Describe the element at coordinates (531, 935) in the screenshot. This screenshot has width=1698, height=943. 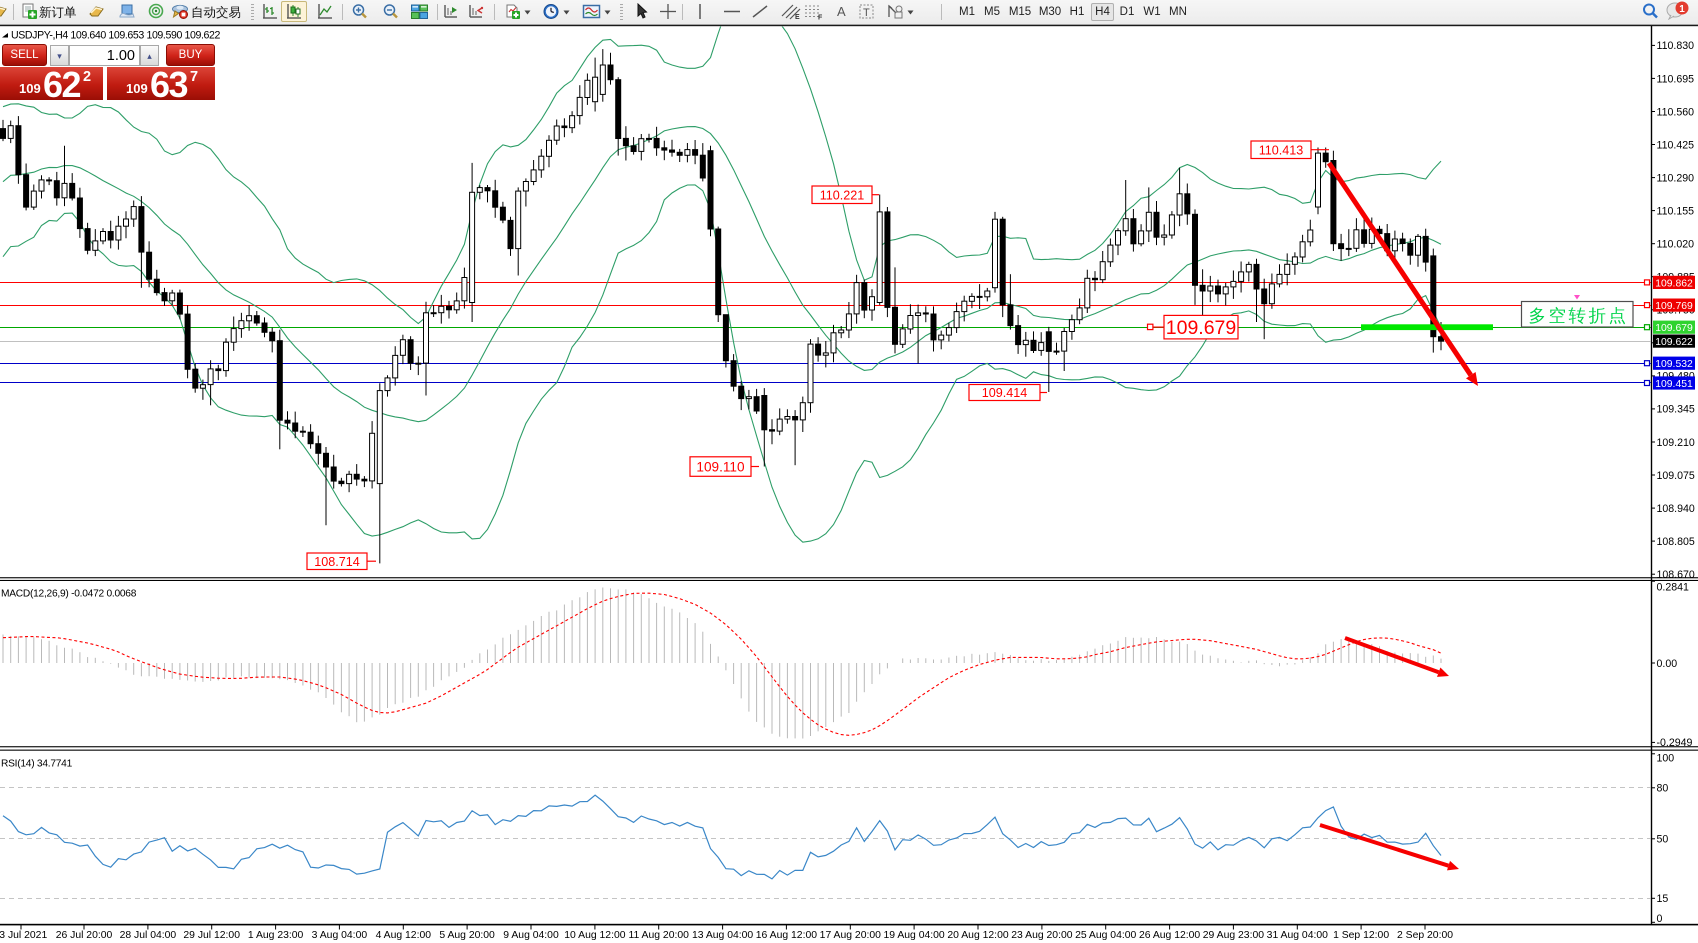
I see `svg-text: 9 Aug 04:00` at that location.